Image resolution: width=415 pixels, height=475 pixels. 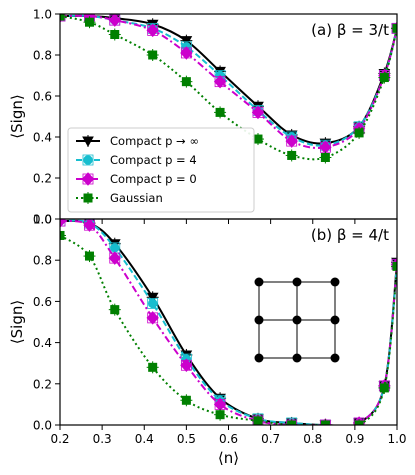 What do you see at coordinates (153, 179) in the screenshot?
I see `legend-entry: Compact p = 0` at bounding box center [153, 179].